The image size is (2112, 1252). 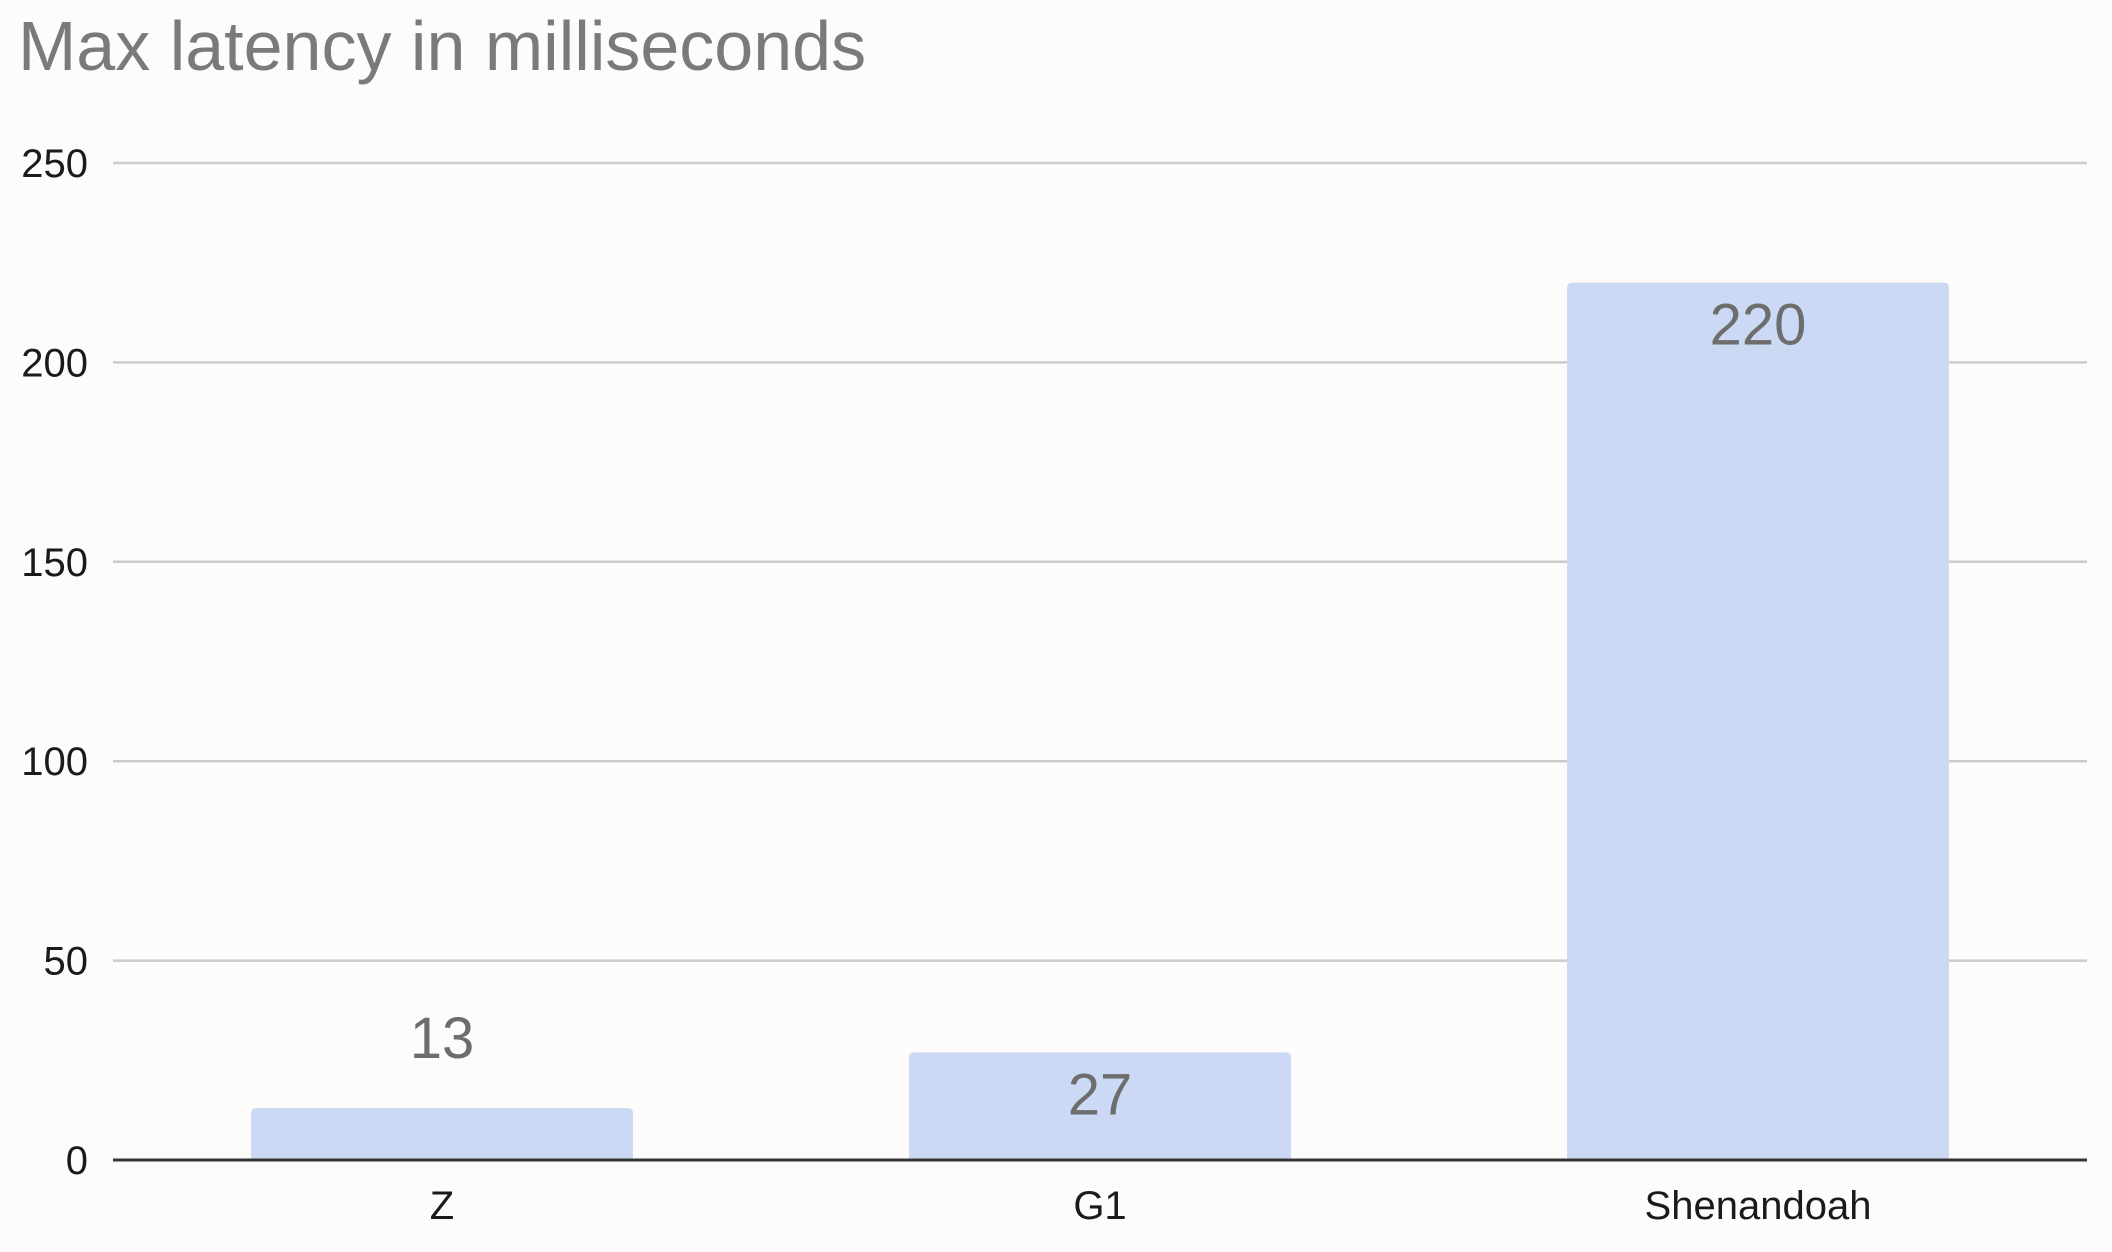 What do you see at coordinates (442, 46) in the screenshot?
I see `chart-title: Max latency in milliseconds` at bounding box center [442, 46].